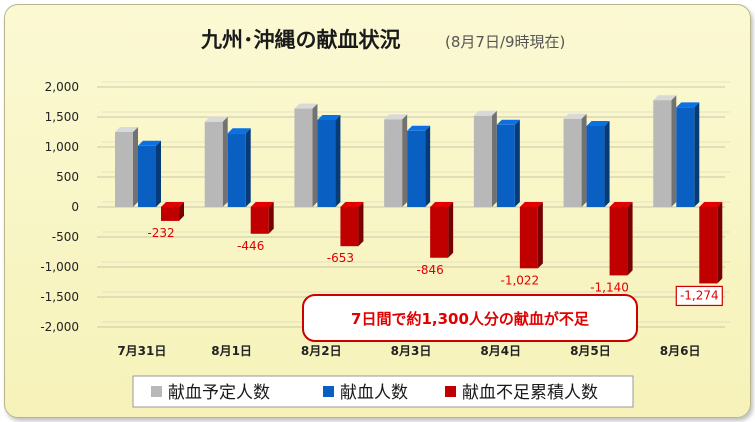 The image size is (755, 422). Describe the element at coordinates (430, 270) in the screenshot. I see `data-label: -846` at that location.